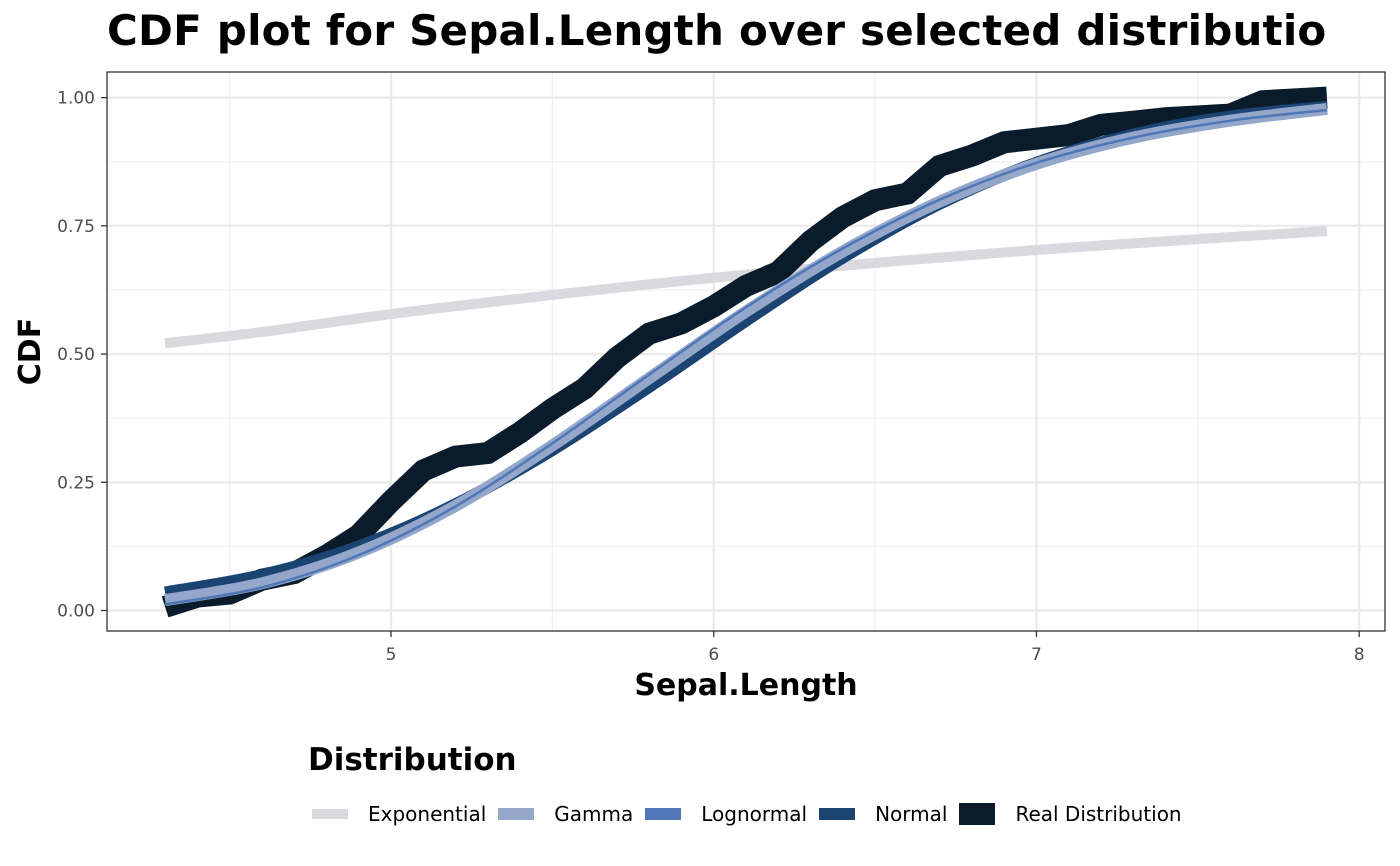 Image resolution: width=1400 pixels, height=866 pixels. Describe the element at coordinates (754, 814) in the screenshot. I see `legend-label: Lognormal` at that location.